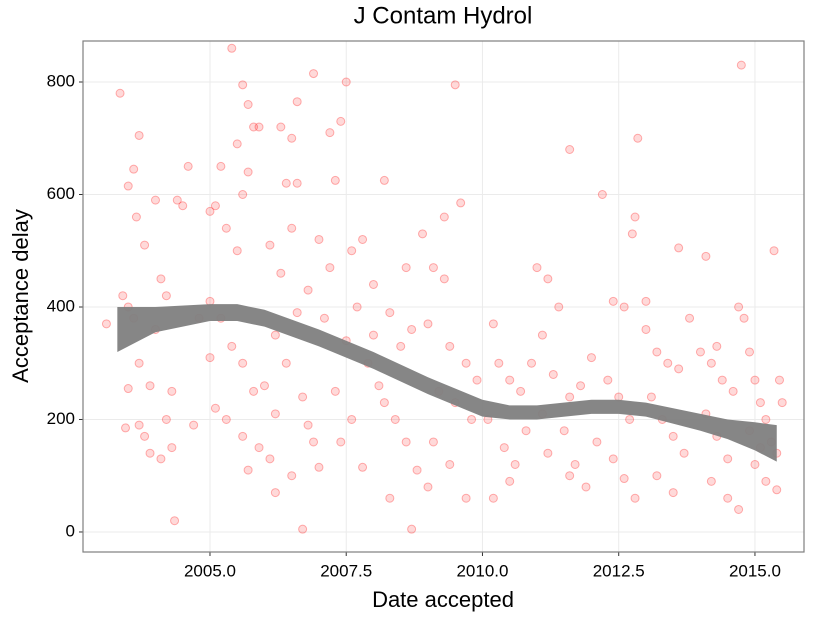 Image resolution: width=825 pixels, height=623 pixels. I want to click on chart-title: J Contam Hydrol, so click(443, 15).